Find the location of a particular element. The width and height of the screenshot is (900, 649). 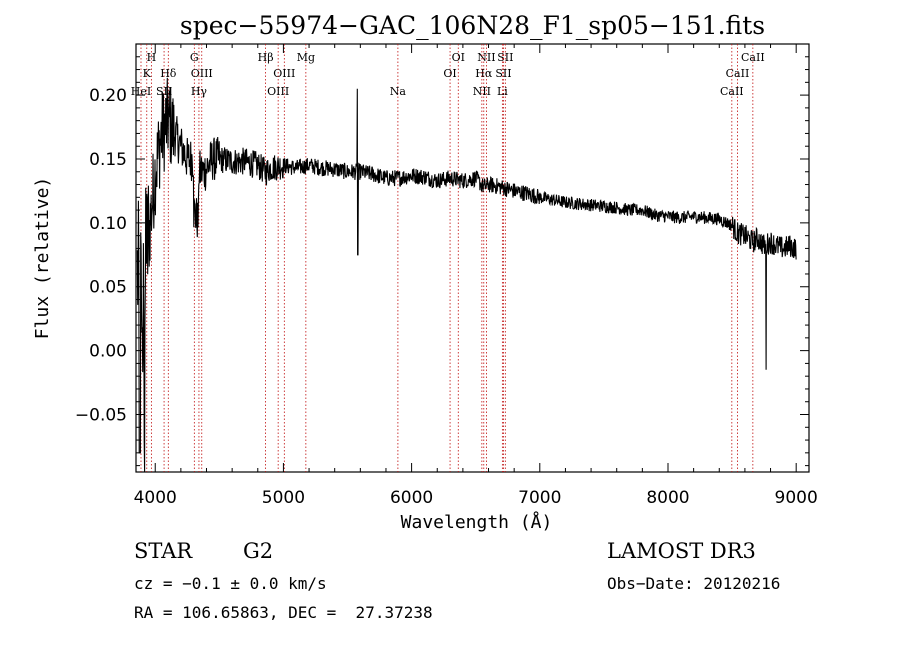

line-marker-label: Hγ is located at coordinates (199, 91).